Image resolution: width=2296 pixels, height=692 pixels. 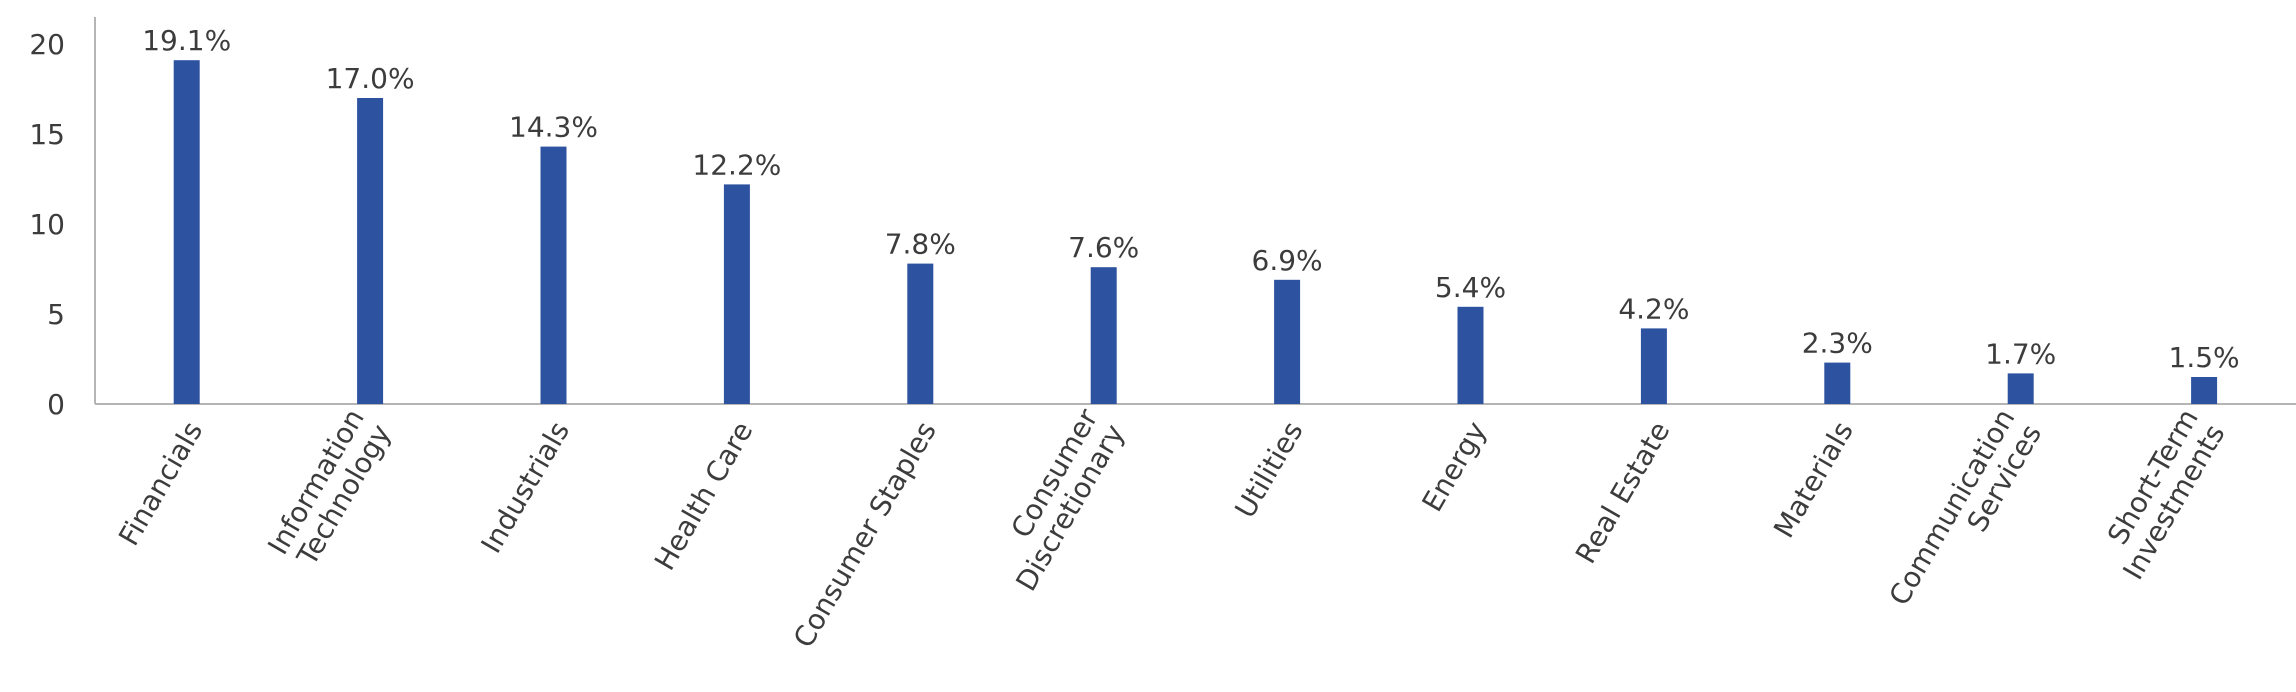 I want to click on value-label: 7.6%, so click(x=1103, y=247).